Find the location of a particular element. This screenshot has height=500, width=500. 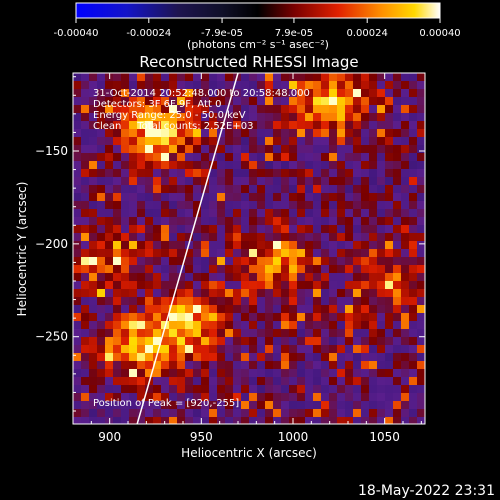

colorbar-tick-label: -7.9e-05 is located at coordinates (222, 33).